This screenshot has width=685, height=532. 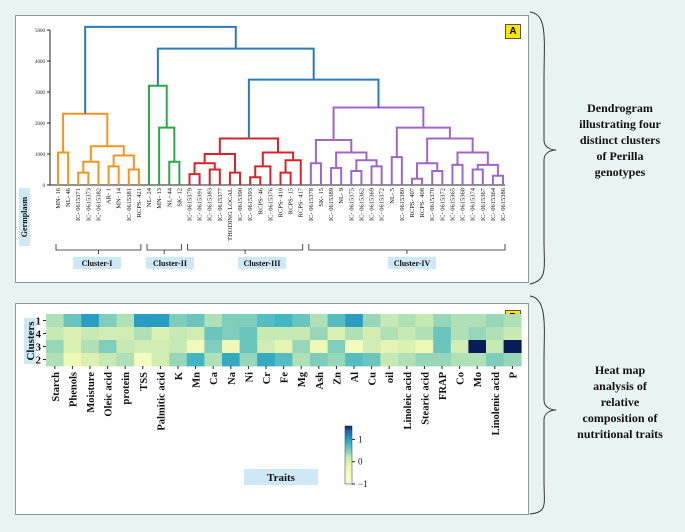 What do you see at coordinates (341, 196) in the screenshot?
I see `leaf-label: NL- 9` at bounding box center [341, 196].